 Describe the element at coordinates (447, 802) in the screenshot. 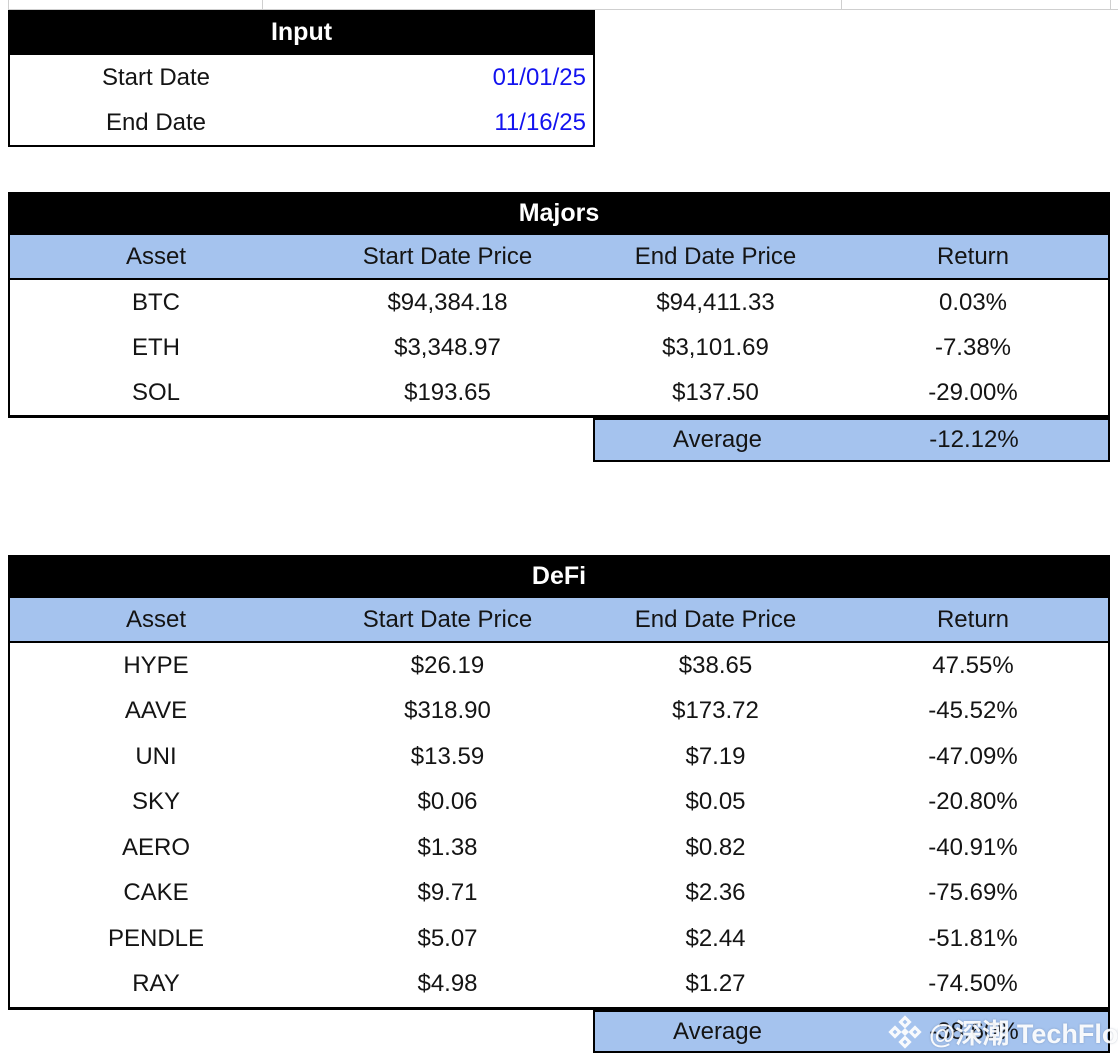

I see `start-price-cell: $0.06` at that location.